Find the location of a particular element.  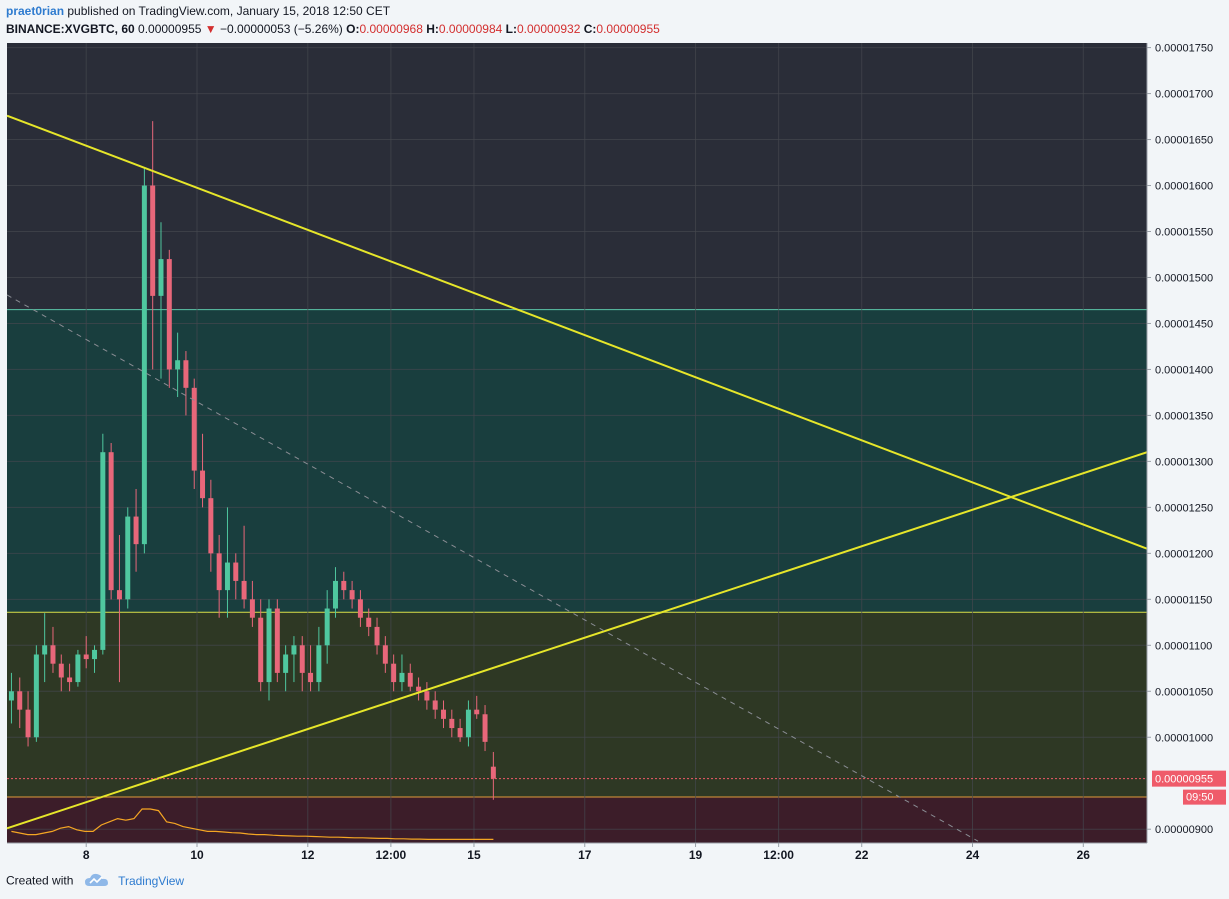

low-value: 0.00000932 is located at coordinates (548, 29).